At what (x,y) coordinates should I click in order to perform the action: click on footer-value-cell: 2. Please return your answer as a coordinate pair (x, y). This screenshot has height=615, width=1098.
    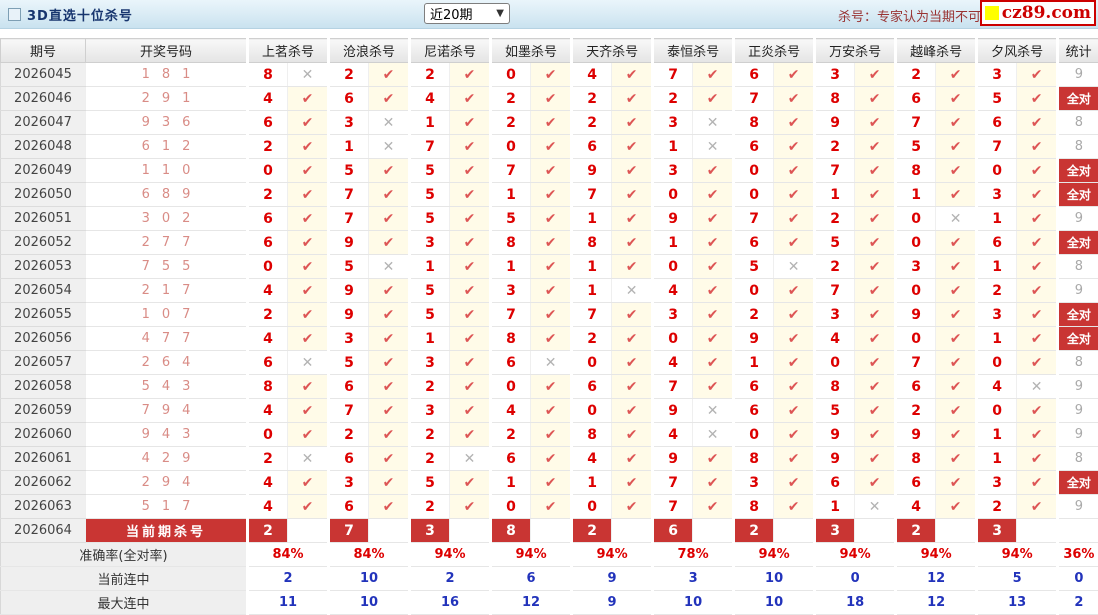
    Looking at the image, I should click on (287, 578).